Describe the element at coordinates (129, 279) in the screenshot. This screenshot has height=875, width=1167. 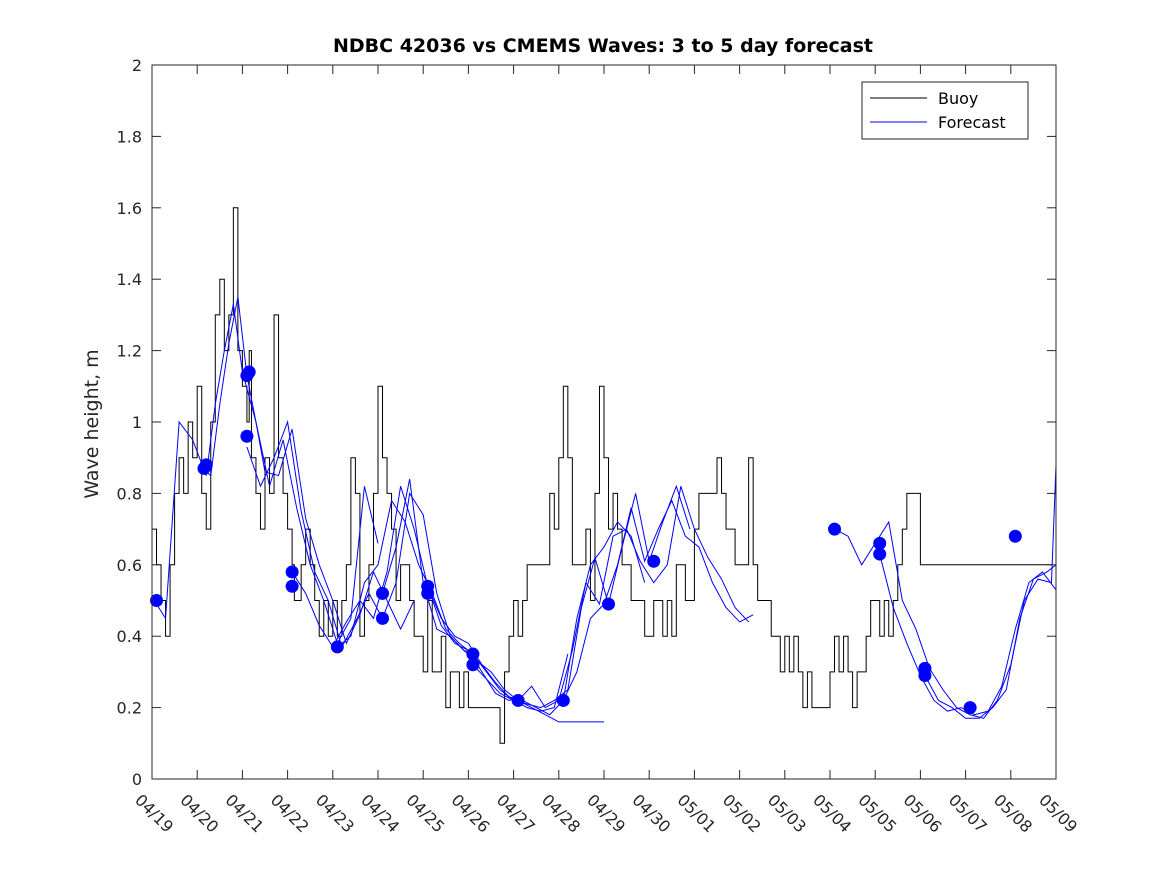
I see `y-tick-label: 1.4` at that location.